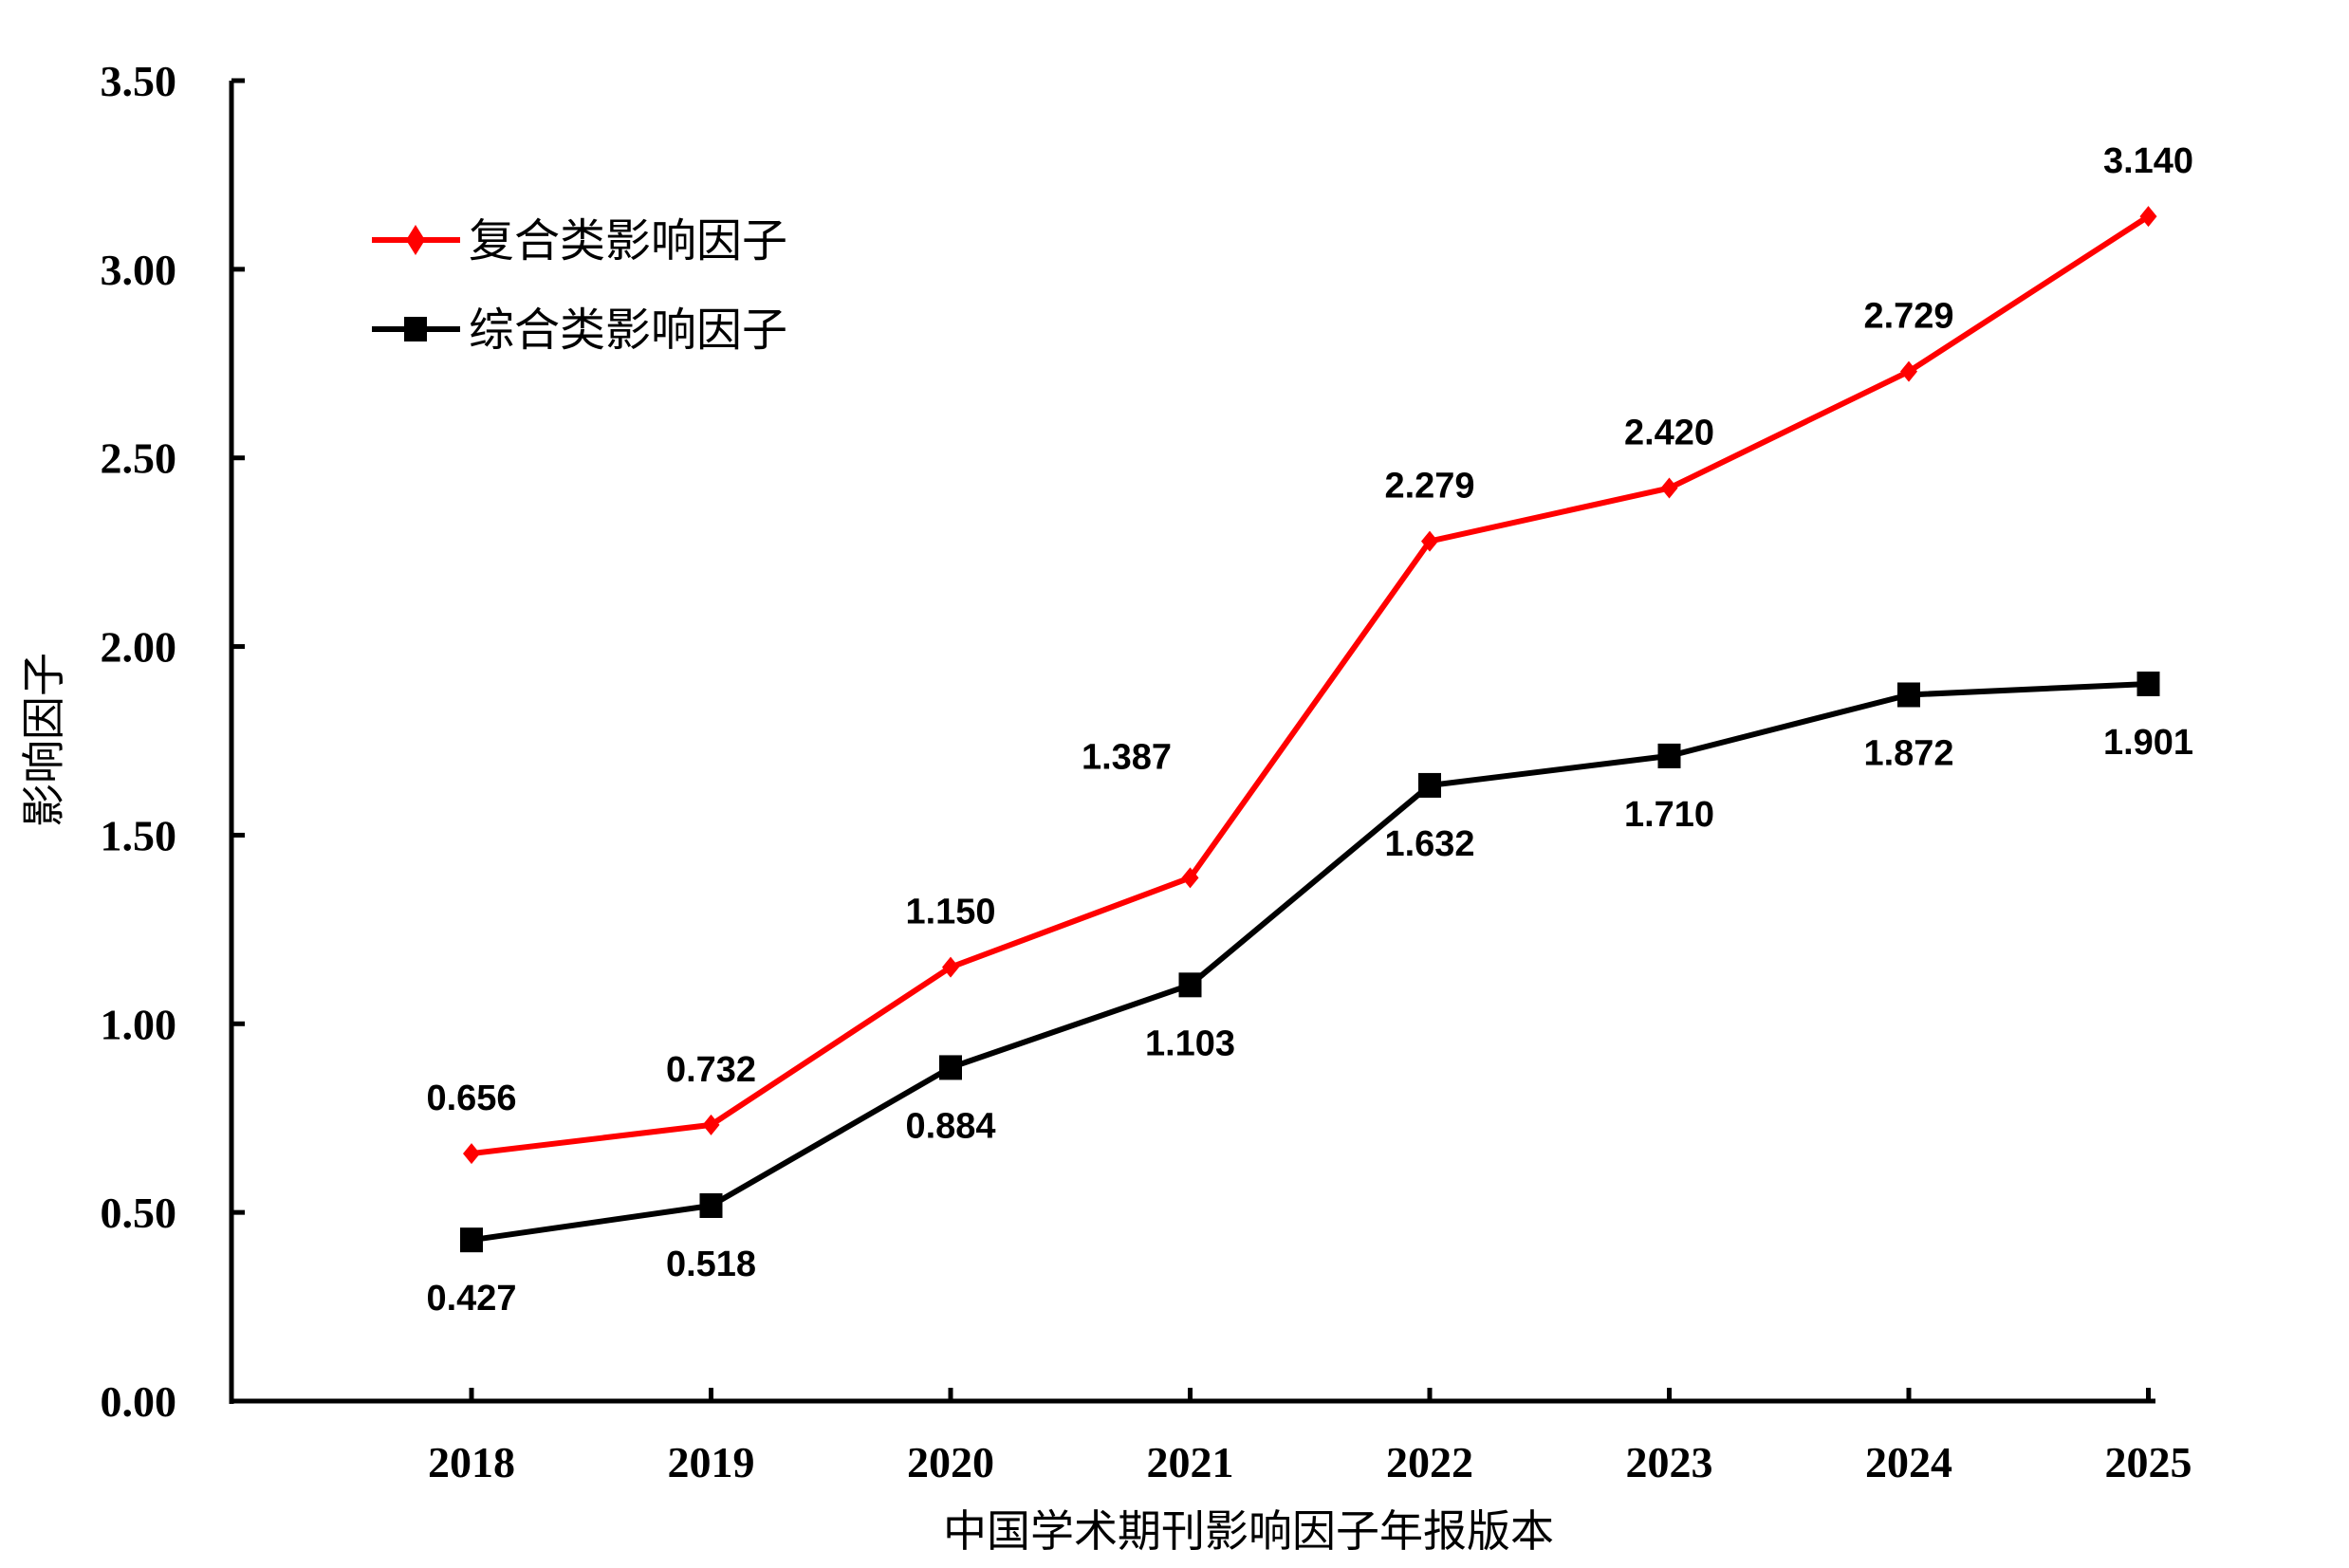  I want to click on y-tick-label: 3.00, so click(139, 270).